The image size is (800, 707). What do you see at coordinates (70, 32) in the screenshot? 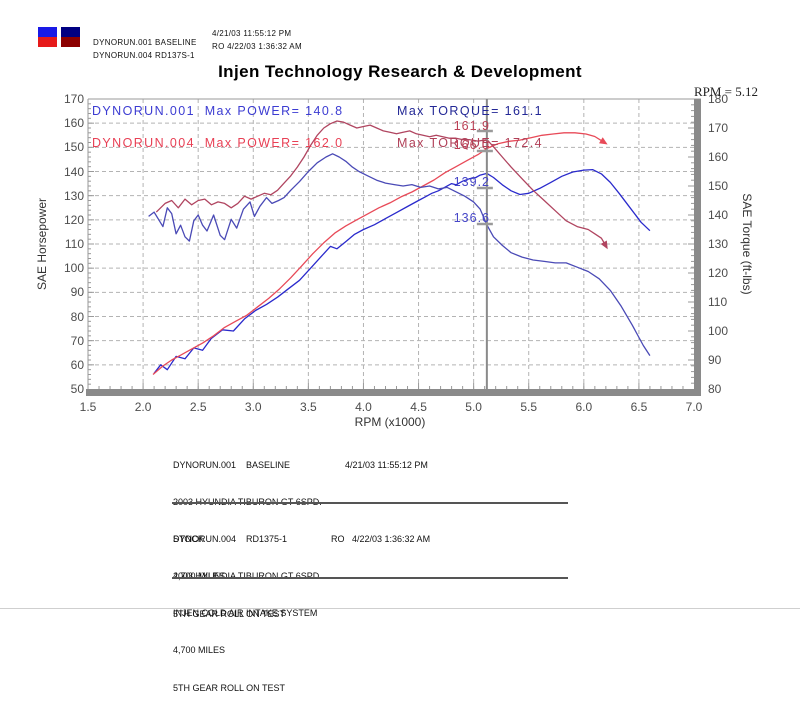
I see `run1-torque-color-swatch` at bounding box center [70, 32].